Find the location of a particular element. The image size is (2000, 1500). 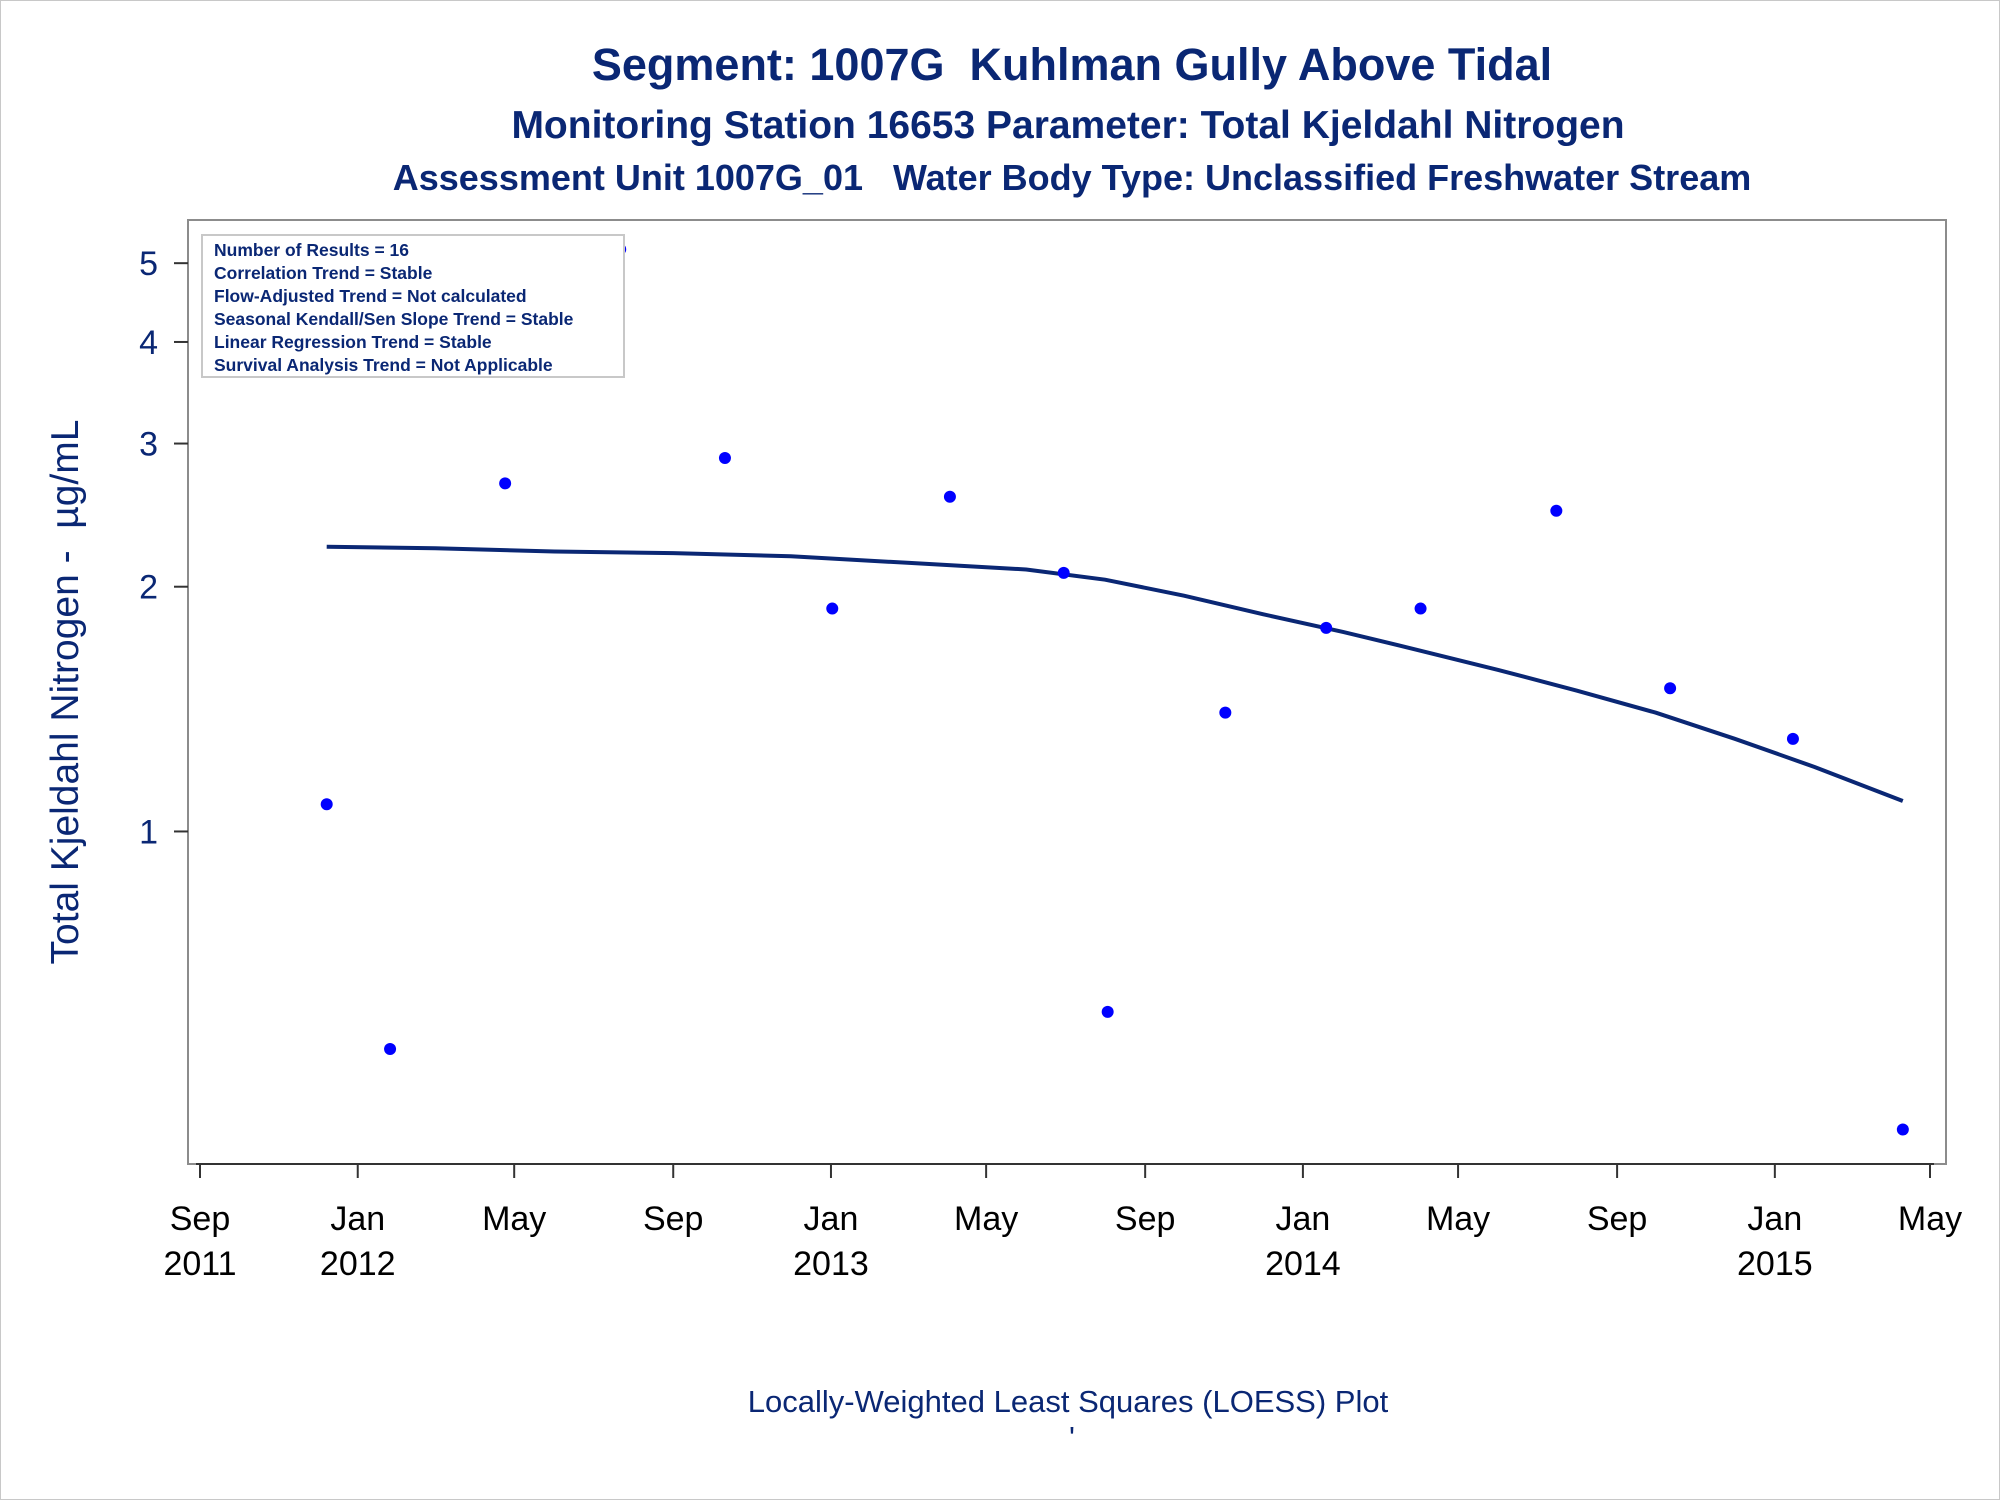

x-tick-year: 2013 is located at coordinates (831, 1264).